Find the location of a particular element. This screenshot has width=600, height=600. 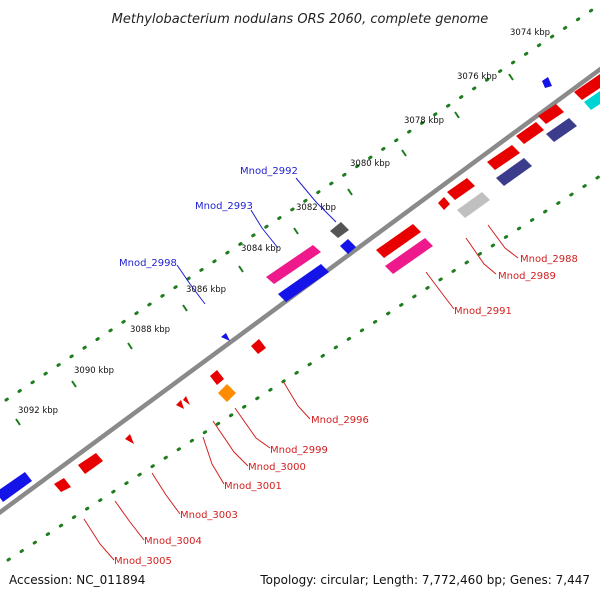

gene-labels-above: Mnod_2992 Mnod_2993 Mnod_2998 is located at coordinates (208, 217).